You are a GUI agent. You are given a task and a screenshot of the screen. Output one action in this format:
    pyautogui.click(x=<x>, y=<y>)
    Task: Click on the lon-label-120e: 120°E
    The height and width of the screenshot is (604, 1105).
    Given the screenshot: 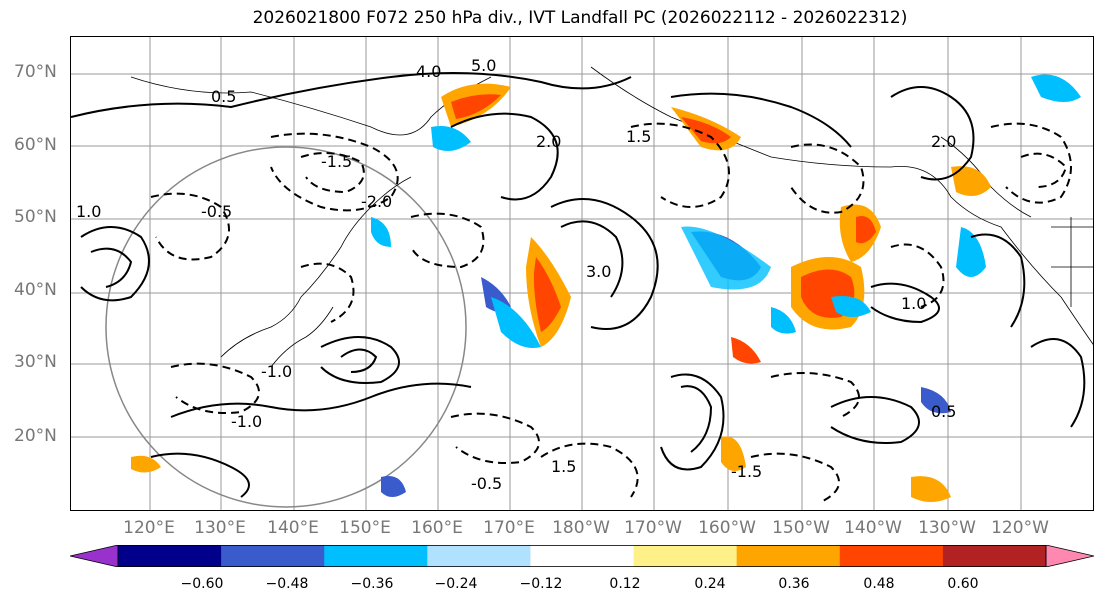 What is the action you would take?
    pyautogui.click(x=149, y=528)
    